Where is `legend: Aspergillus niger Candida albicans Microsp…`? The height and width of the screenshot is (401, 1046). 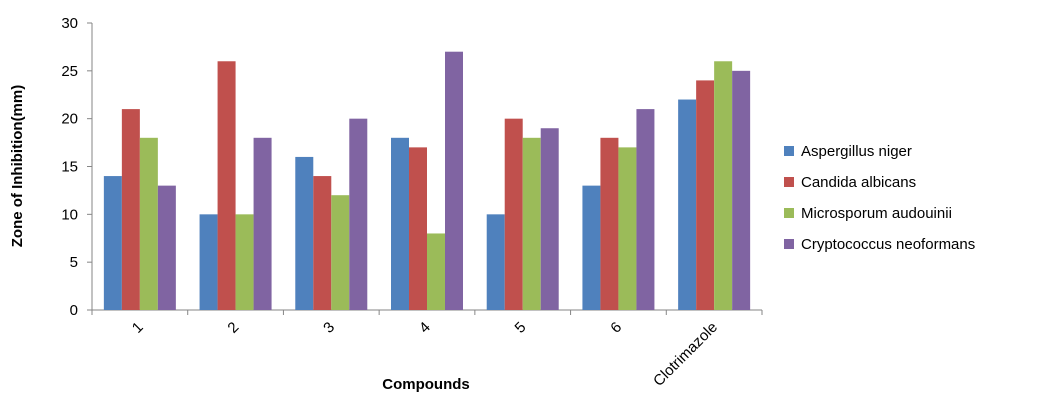
legend: Aspergillus niger Candida albicans Microsp… is located at coordinates (879, 198).